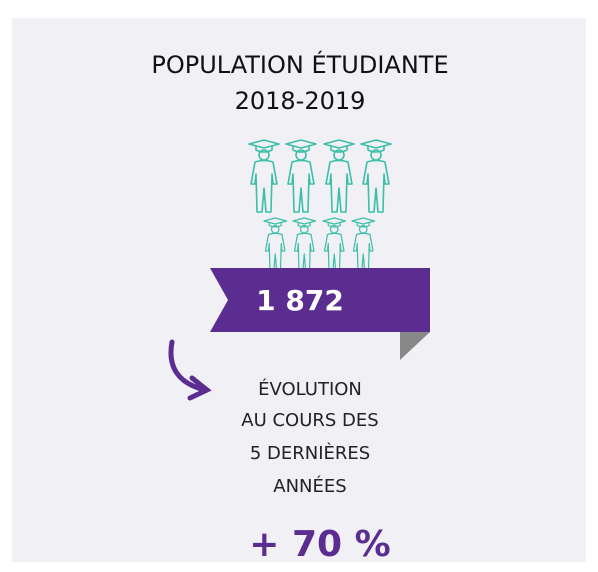 The image size is (598, 572). Describe the element at coordinates (300, 101) in the screenshot. I see `title-line: 2018-2019` at that location.